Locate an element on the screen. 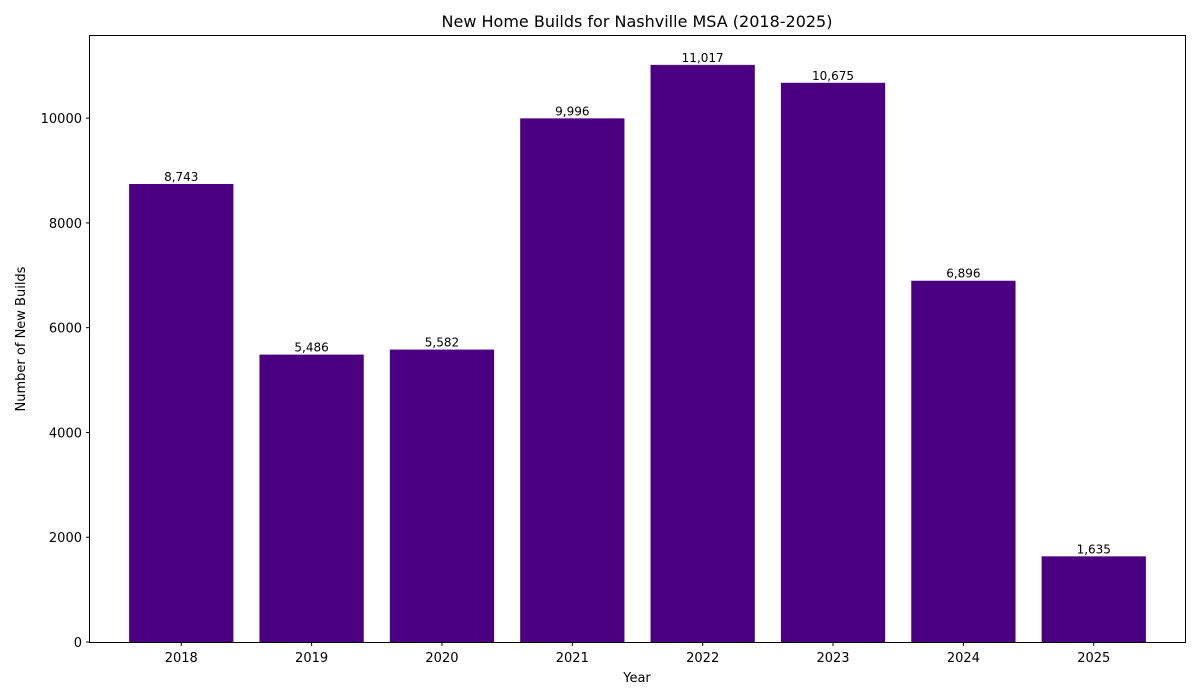 The height and width of the screenshot is (700, 1200). value-label-2024: 6,896 is located at coordinates (963, 274).